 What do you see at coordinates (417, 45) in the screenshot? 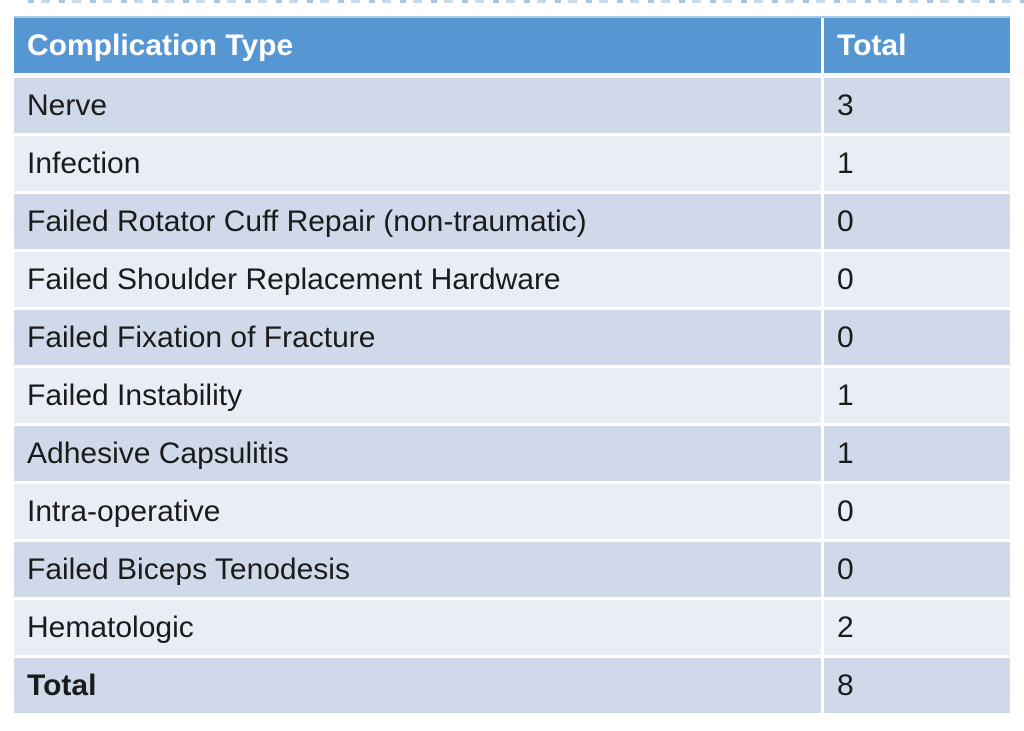
I see `header-complication-type: Complication Type` at bounding box center [417, 45].